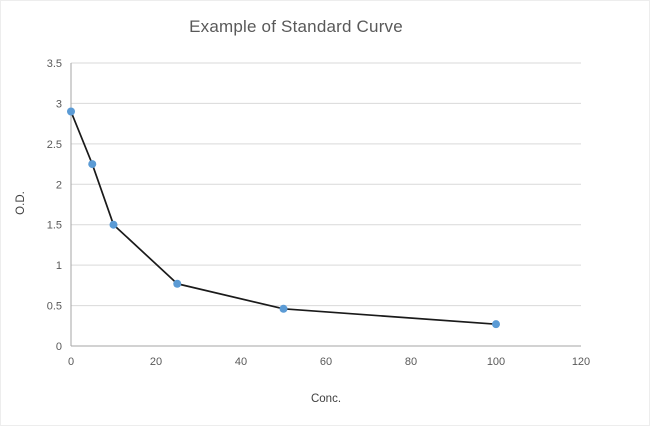  Describe the element at coordinates (59, 104) in the screenshot. I see `svg-text: 3` at that location.